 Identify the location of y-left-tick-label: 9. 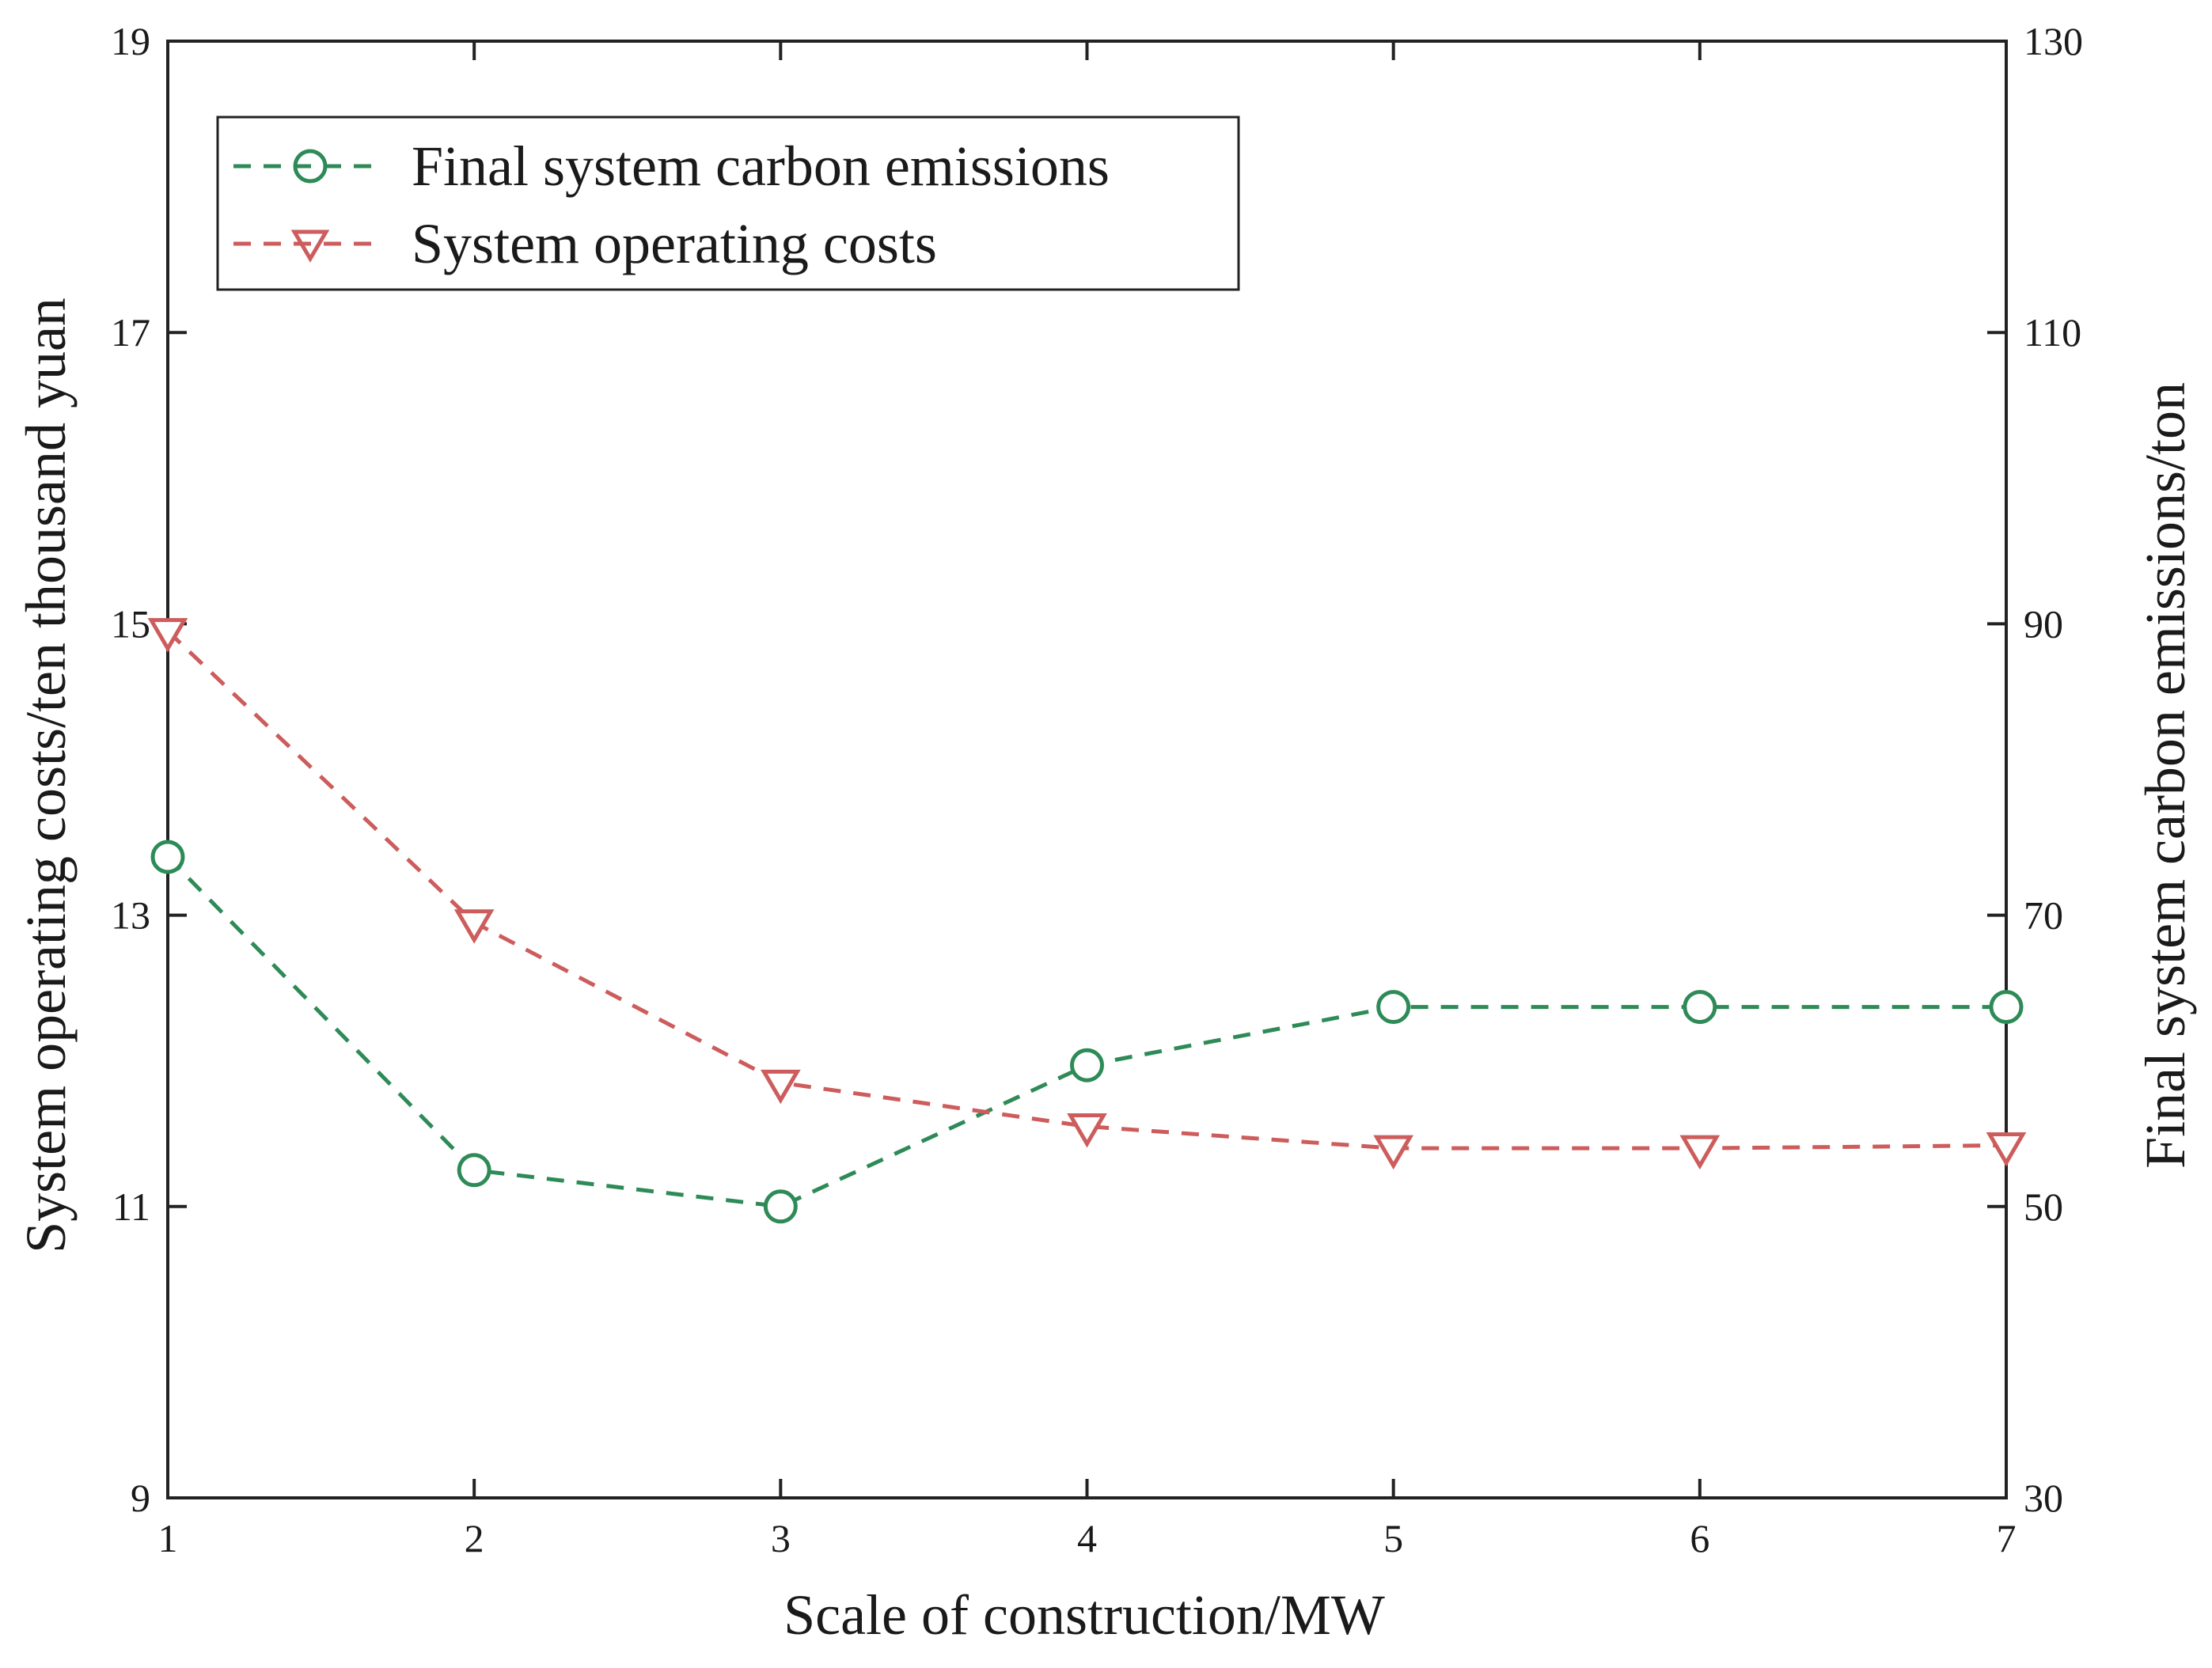
(140, 1498).